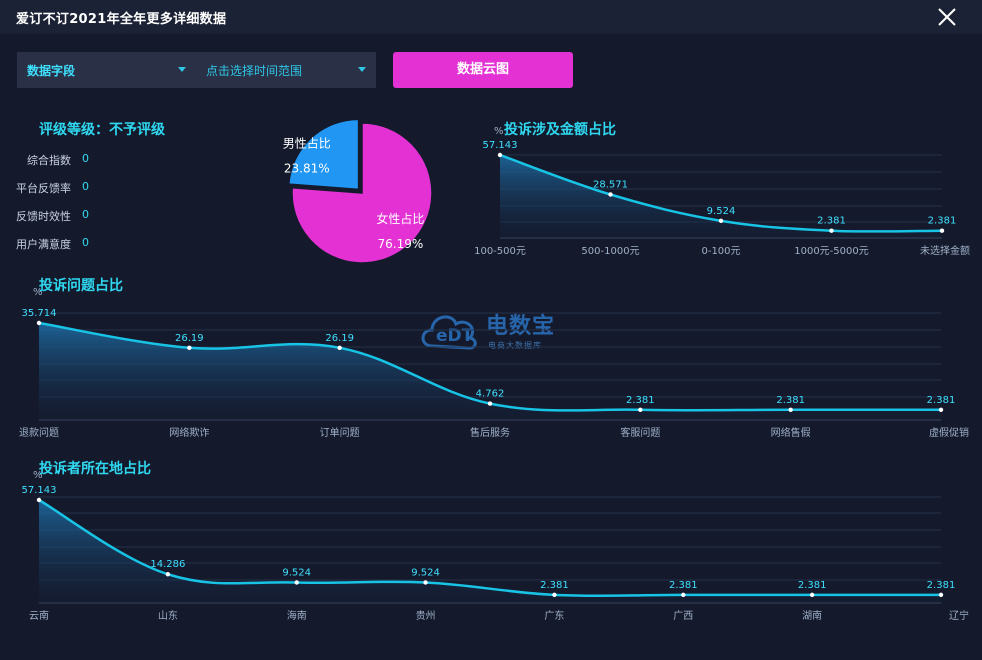  I want to click on rating-label: 综合指数, so click(49, 160).